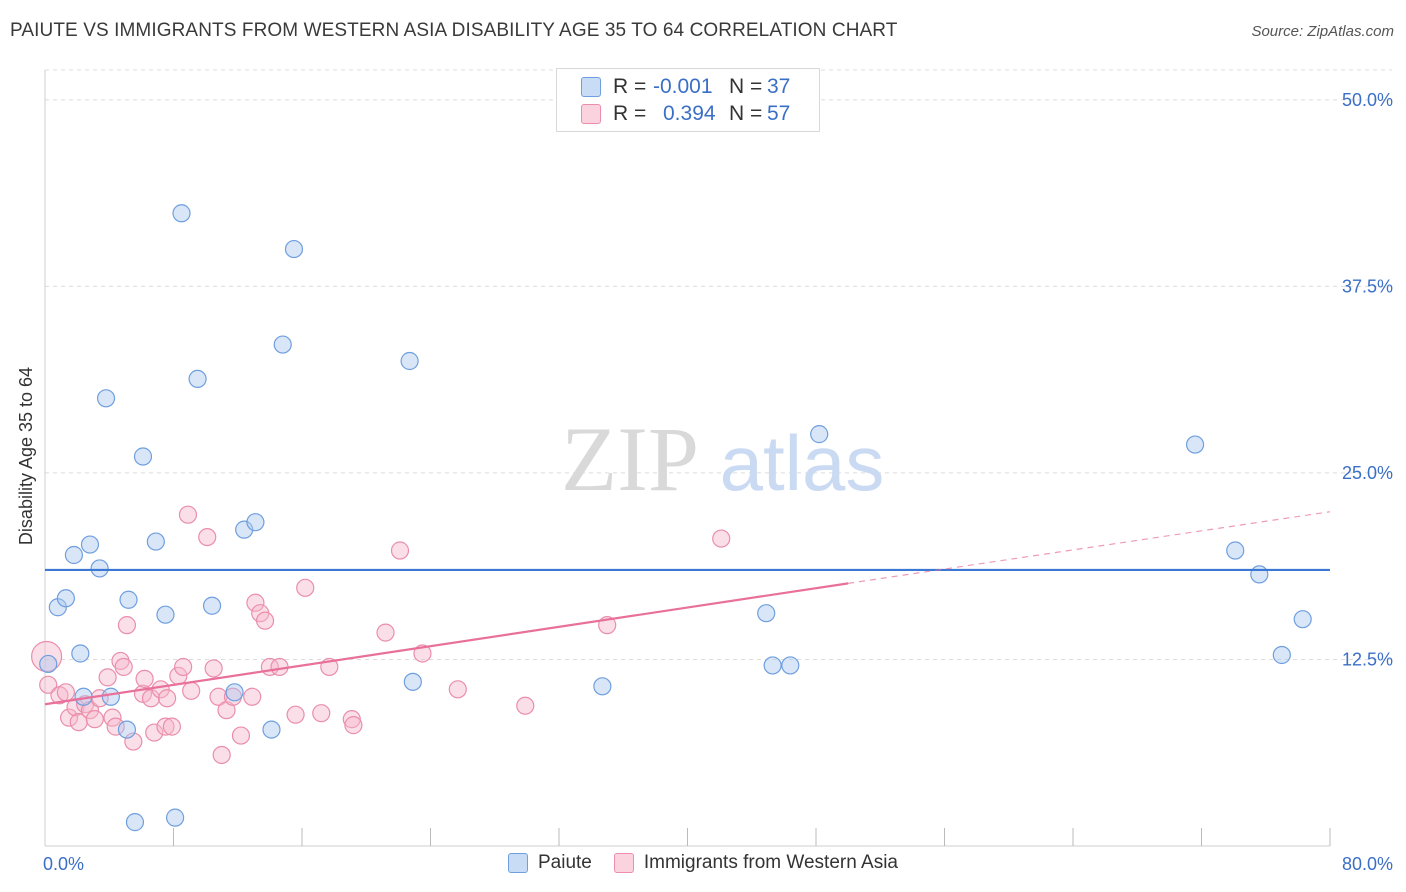  I want to click on legend-item-immigrants: Immigrants from Western Asia, so click(755, 863).